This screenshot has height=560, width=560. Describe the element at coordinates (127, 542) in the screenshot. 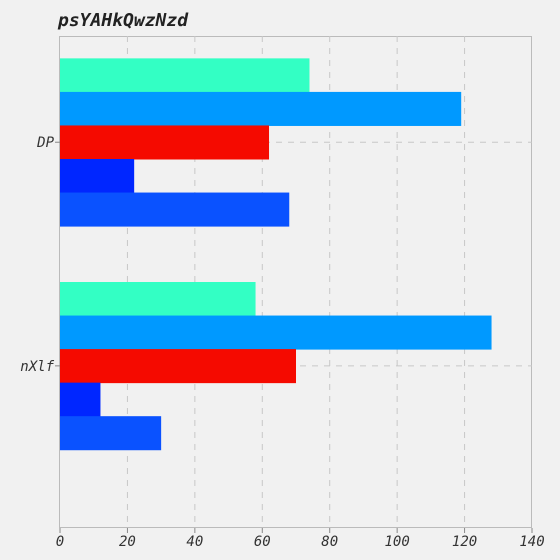

I see `x-tick-label: 20` at that location.